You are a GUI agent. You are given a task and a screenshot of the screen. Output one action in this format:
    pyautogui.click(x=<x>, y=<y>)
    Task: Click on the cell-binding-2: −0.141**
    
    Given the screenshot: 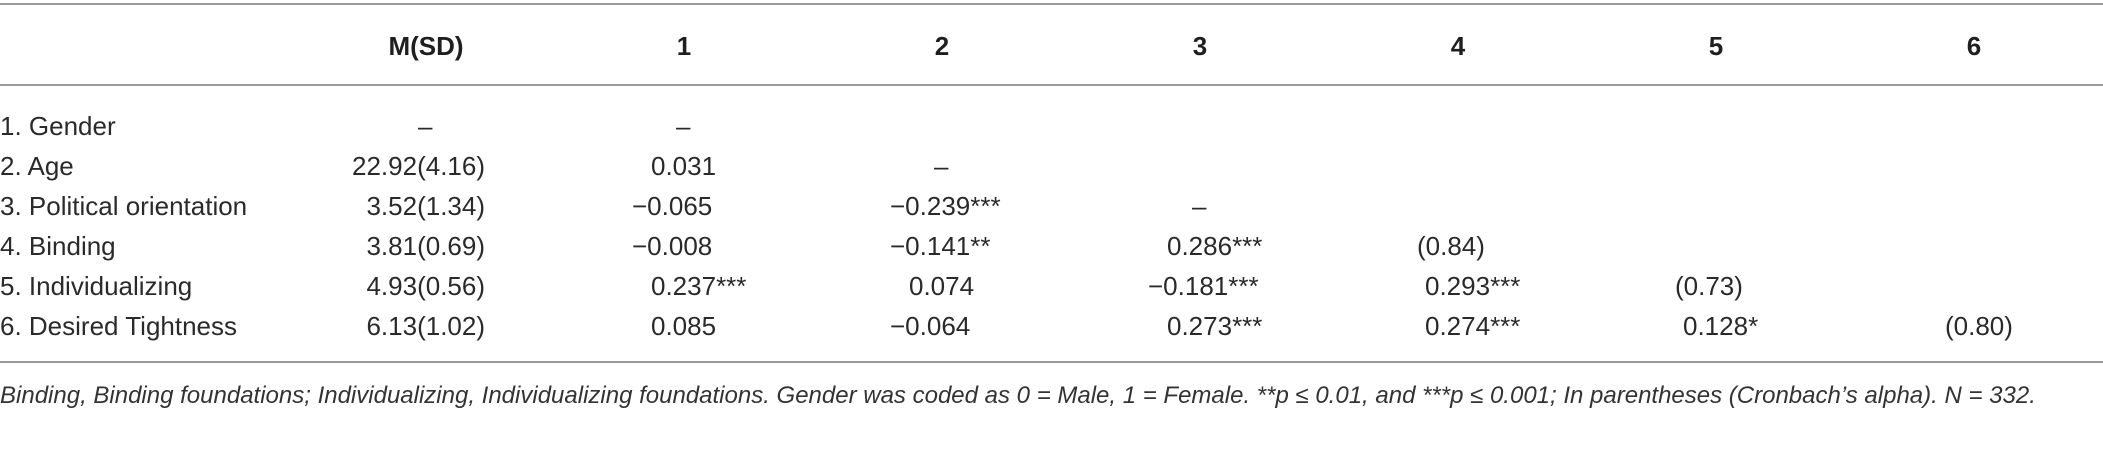 What is the action you would take?
    pyautogui.click(x=940, y=246)
    